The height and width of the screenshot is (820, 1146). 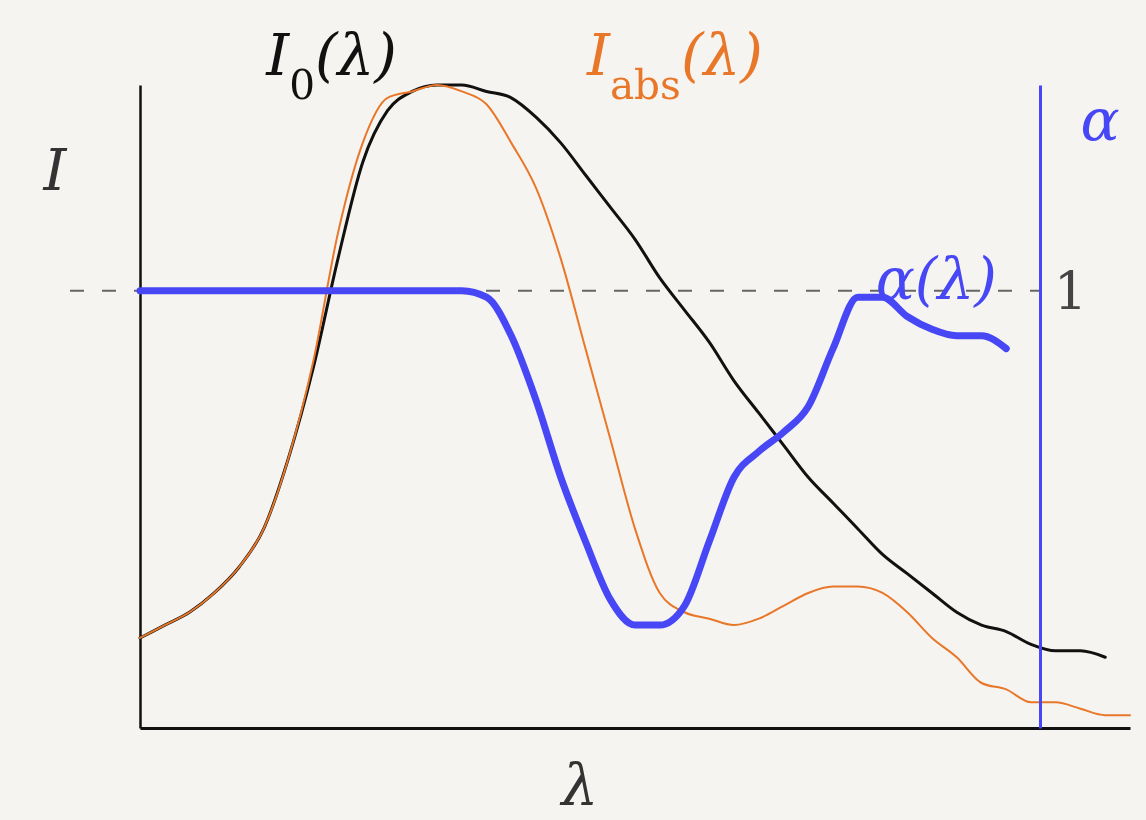 What do you see at coordinates (1100, 120) in the screenshot?
I see `y2-axis-title: α` at bounding box center [1100, 120].